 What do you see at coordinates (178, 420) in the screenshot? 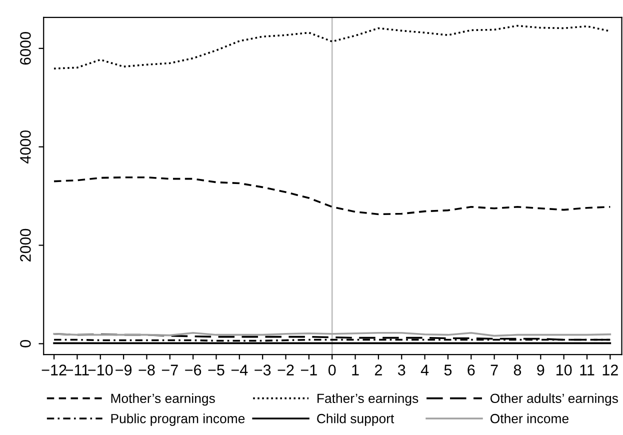
I see `legend-label: Public program income` at bounding box center [178, 420].